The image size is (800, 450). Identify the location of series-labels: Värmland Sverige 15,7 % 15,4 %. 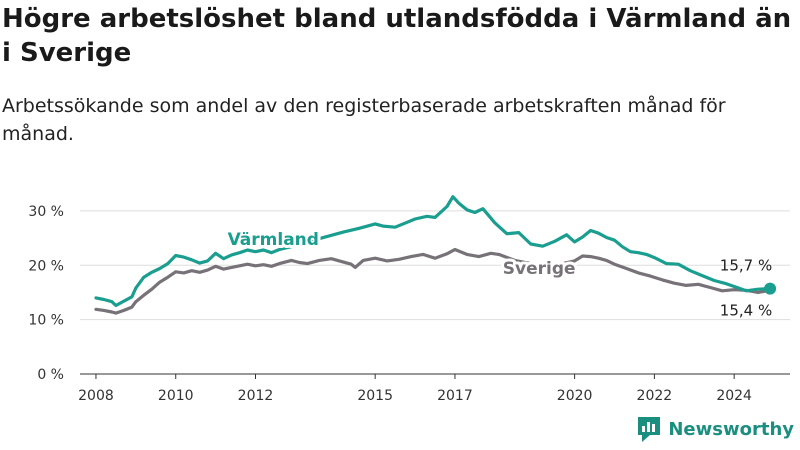
(499, 273).